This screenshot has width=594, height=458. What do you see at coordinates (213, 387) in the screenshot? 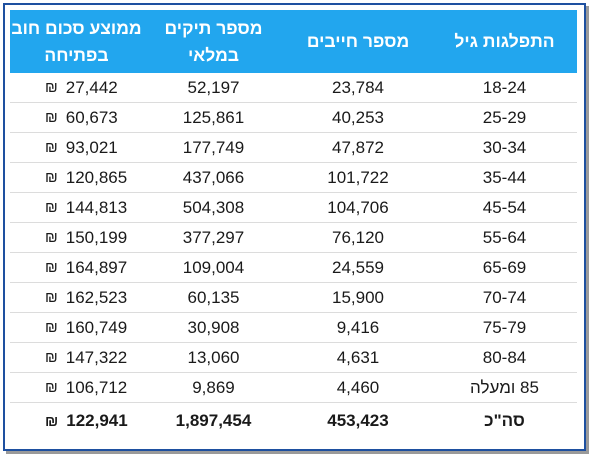
I see `files-cell: 9,869` at bounding box center [213, 387].